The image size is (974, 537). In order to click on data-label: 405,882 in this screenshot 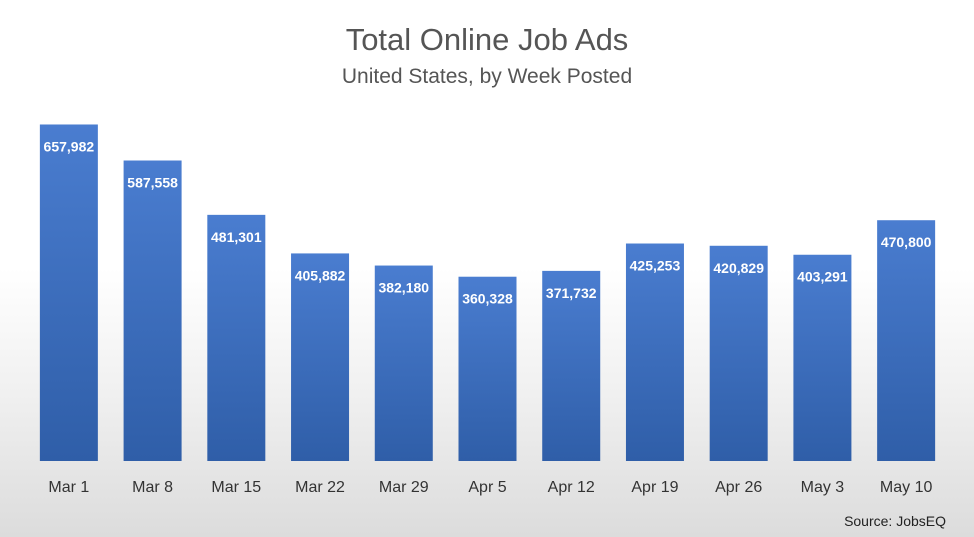, I will do `click(320, 275)`.